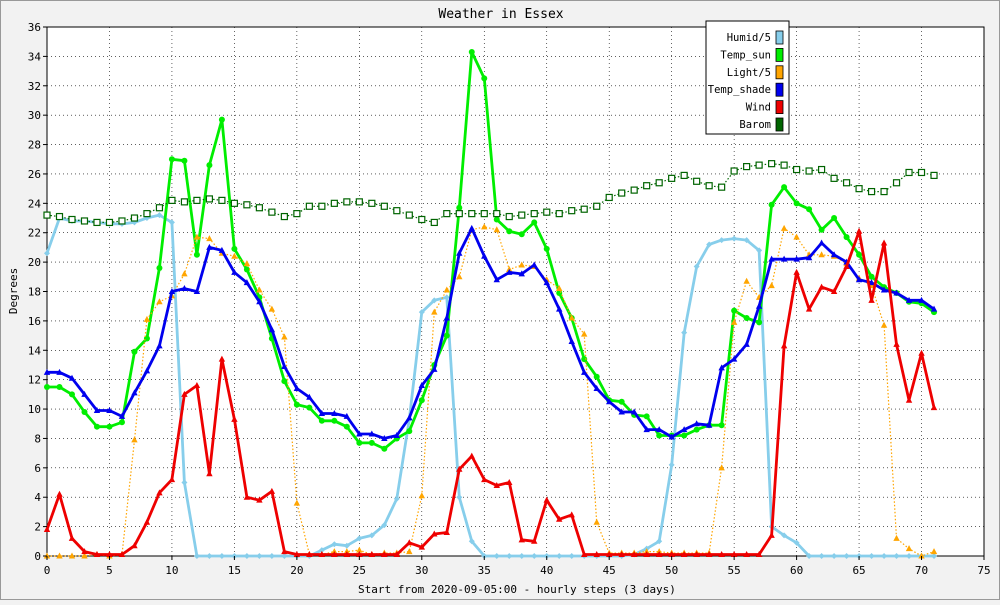  I want to click on legend-label-temp-sun: Temp_sun, so click(745, 55).